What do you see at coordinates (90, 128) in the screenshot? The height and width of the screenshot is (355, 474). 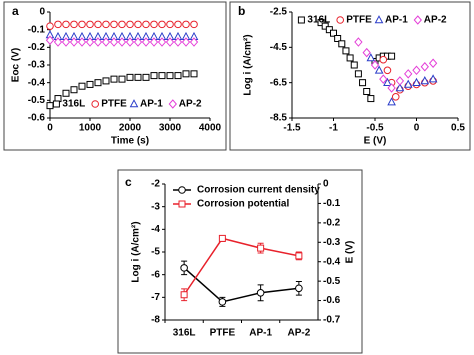 I see `x-tick-label: 1000` at bounding box center [90, 128].